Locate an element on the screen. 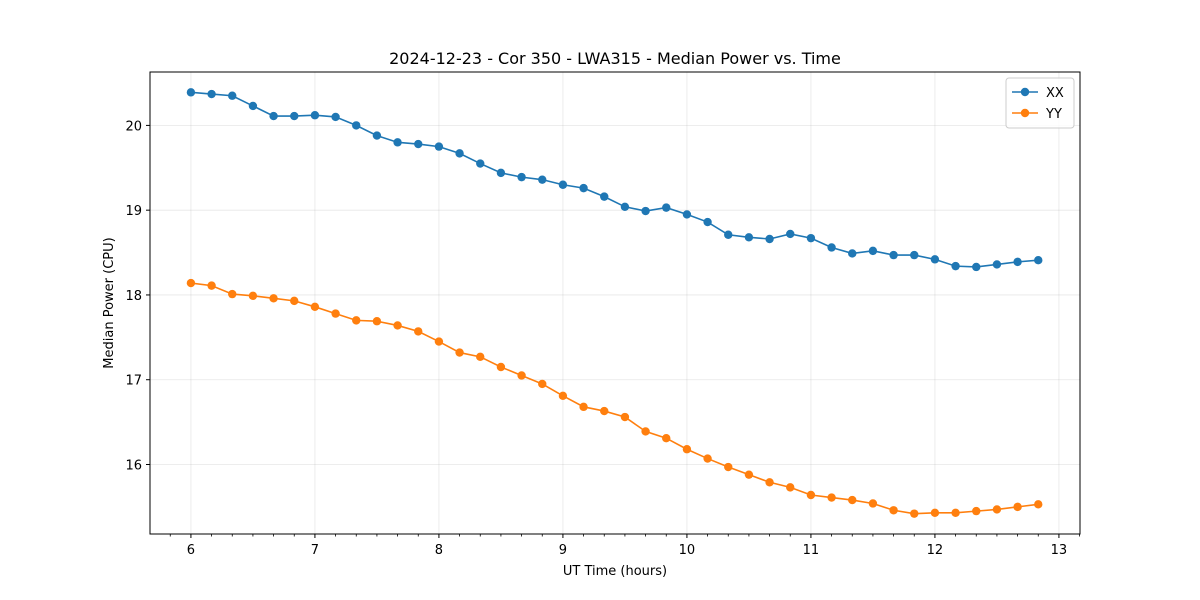 Image resolution: width=1200 pixels, height=600 pixels. y-axis-label: Median Power (CPU) is located at coordinates (109, 302).